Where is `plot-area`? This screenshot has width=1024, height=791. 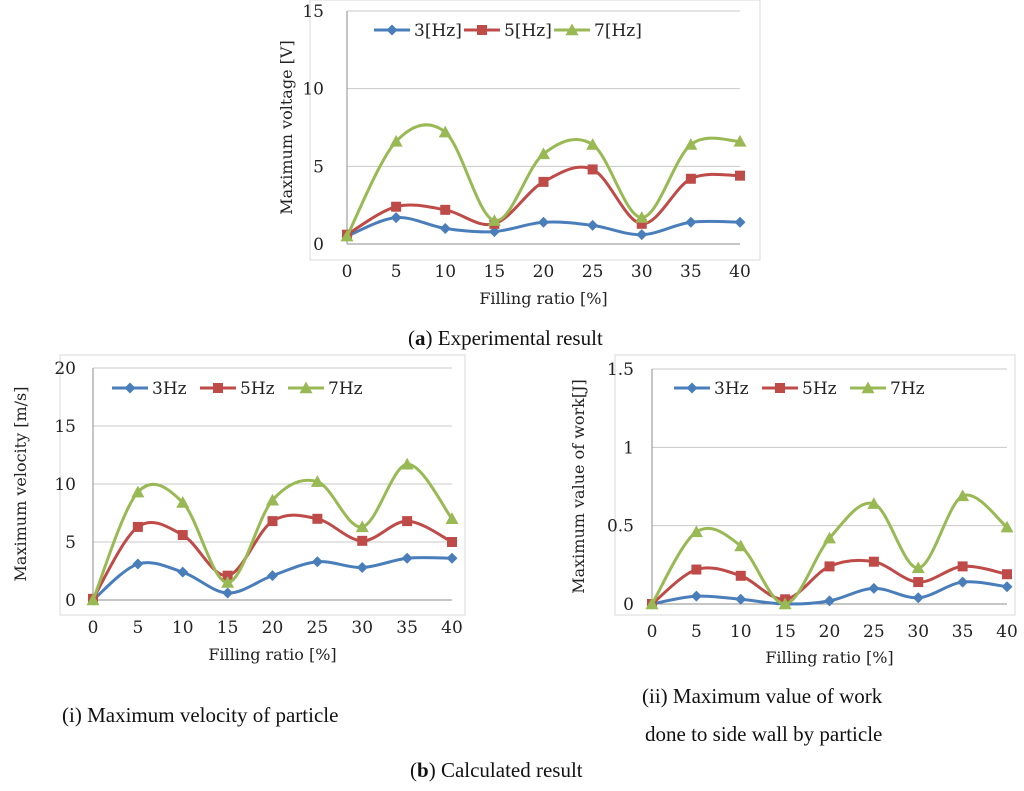
plot-area is located at coordinates (262, 485).